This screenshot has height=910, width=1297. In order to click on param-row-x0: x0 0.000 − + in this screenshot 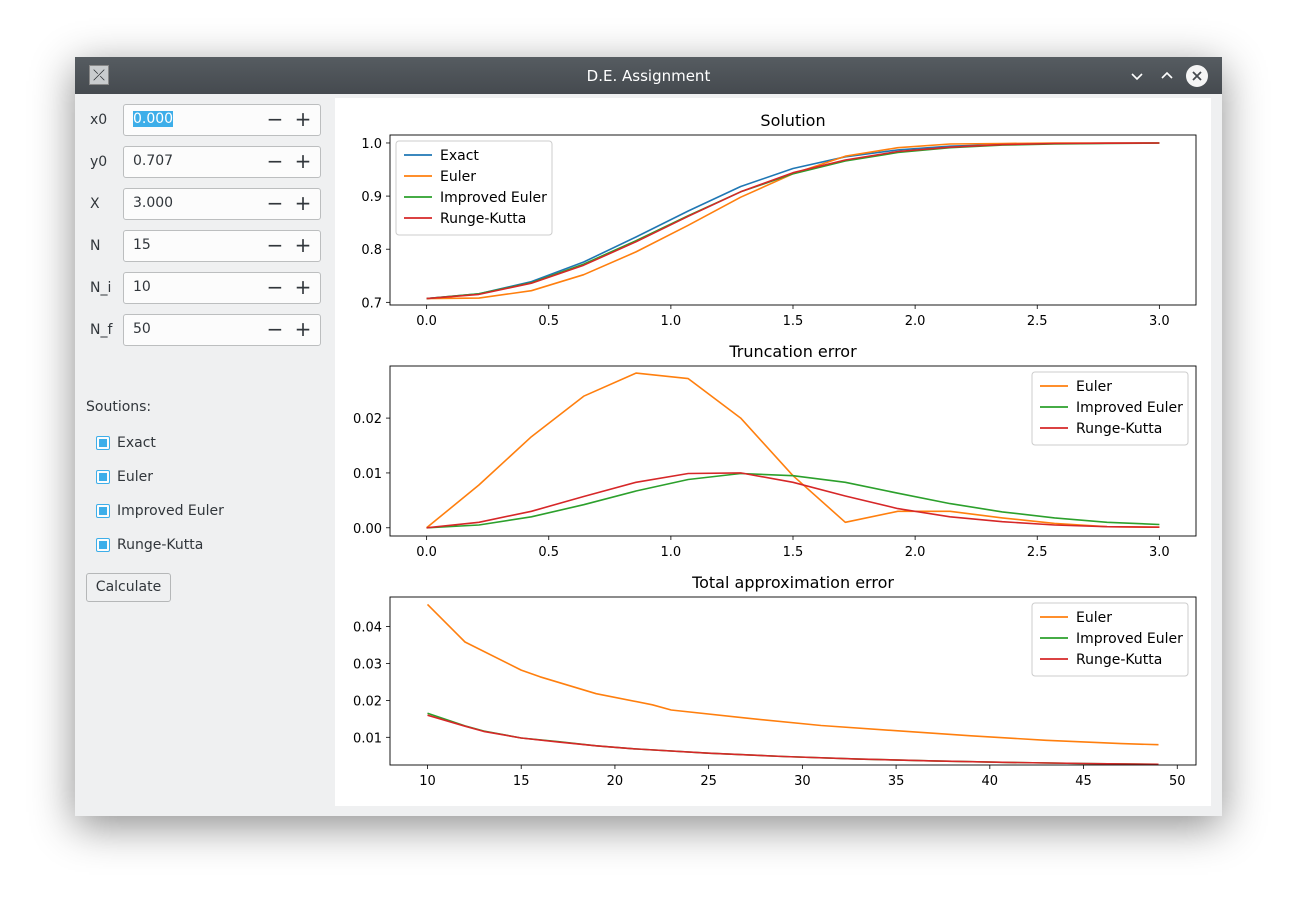, I will do `click(203, 120)`.